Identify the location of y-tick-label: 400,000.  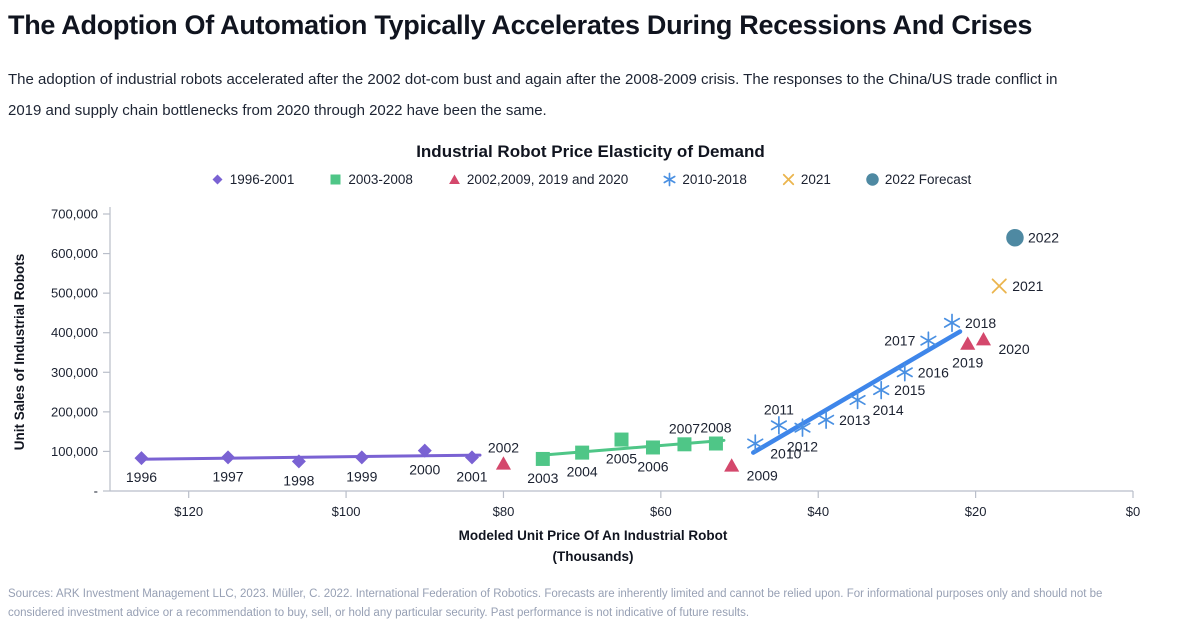
(74, 332).